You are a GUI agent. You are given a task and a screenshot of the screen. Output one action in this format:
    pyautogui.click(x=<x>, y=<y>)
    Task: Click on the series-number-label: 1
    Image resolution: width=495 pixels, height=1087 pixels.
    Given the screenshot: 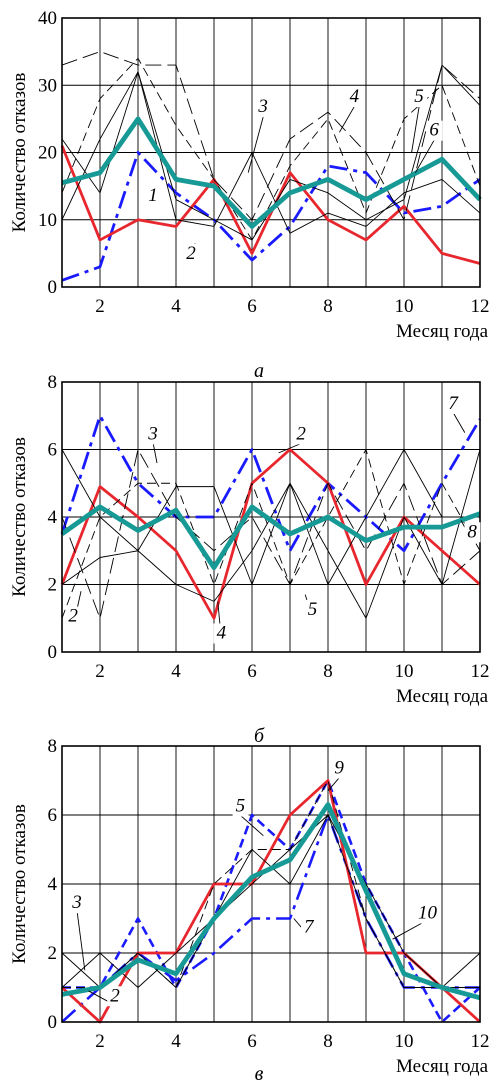 What is the action you would take?
    pyautogui.click(x=153, y=195)
    